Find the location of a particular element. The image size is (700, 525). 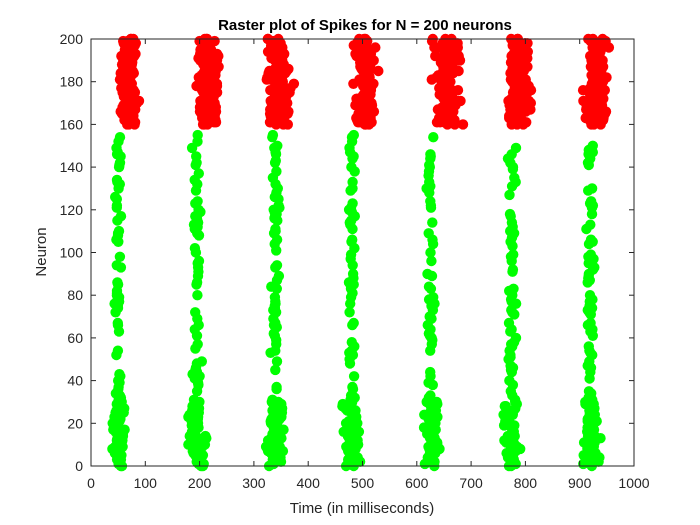

y-axis-label: Neuron is located at coordinates (41, 251).